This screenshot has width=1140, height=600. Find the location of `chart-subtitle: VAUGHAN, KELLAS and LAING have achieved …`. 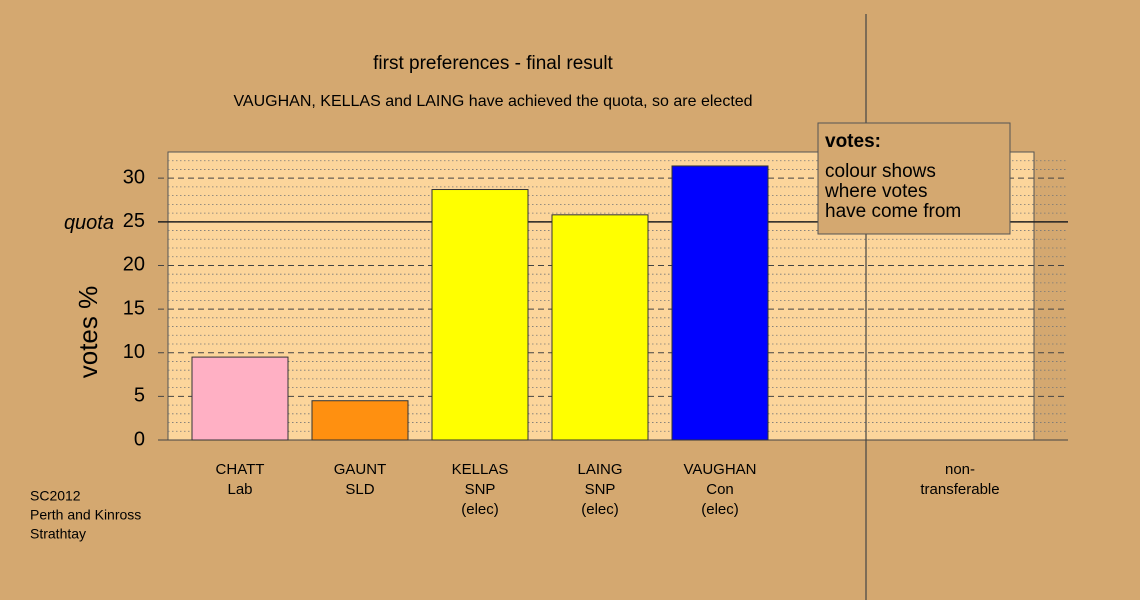

chart-subtitle: VAUGHAN, KELLAS and LAING have achieved … is located at coordinates (492, 101).